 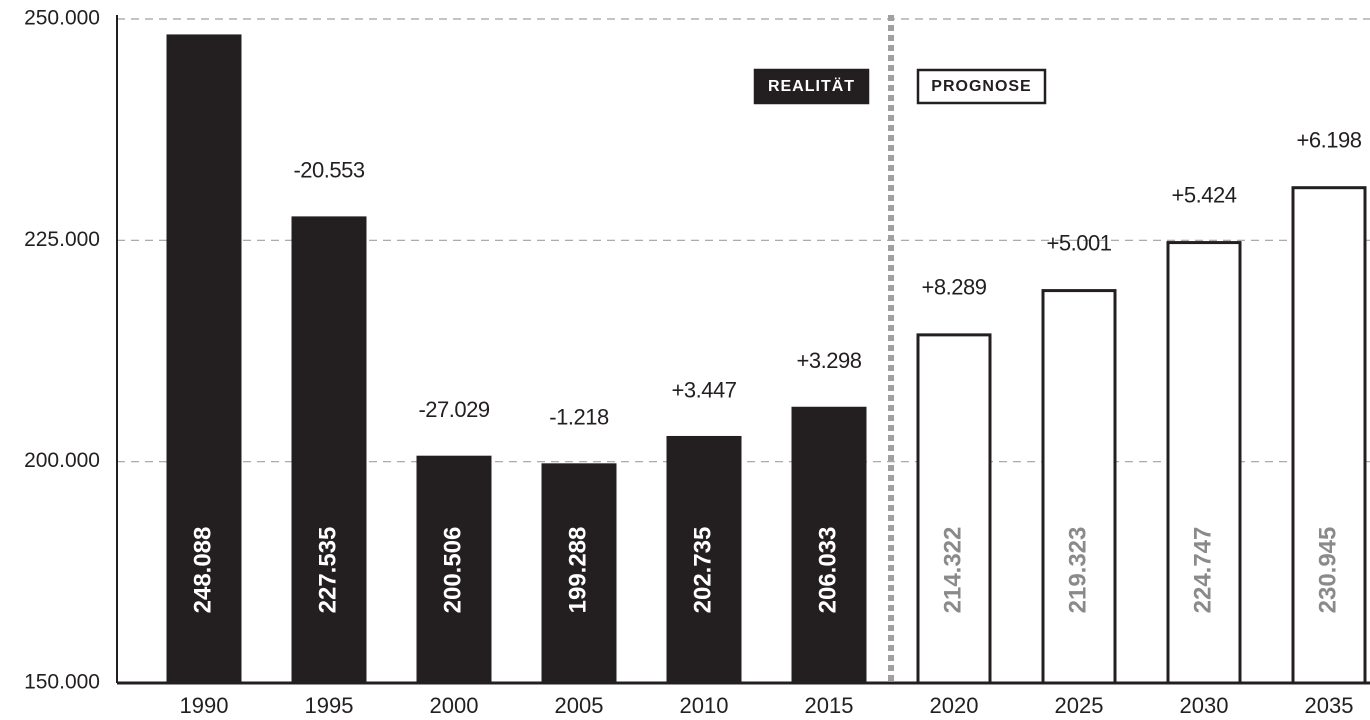 I want to click on change-label: +5.001, so click(x=1079, y=242).